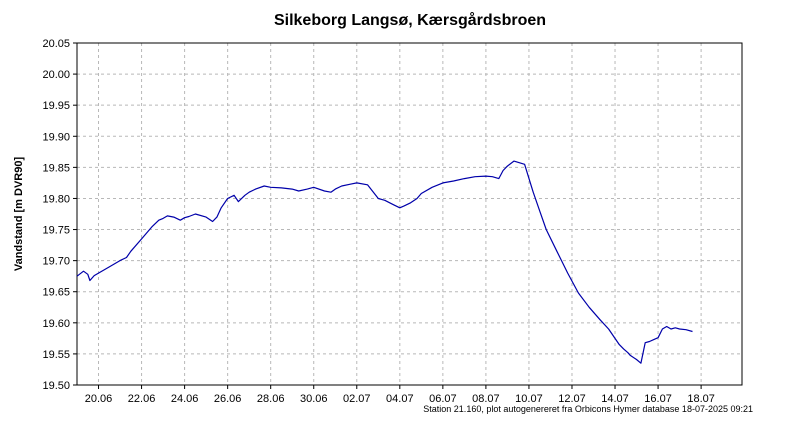 Image resolution: width=800 pixels, height=425 pixels. Describe the element at coordinates (142, 399) in the screenshot. I see `x-tick-label: 22.06` at that location.